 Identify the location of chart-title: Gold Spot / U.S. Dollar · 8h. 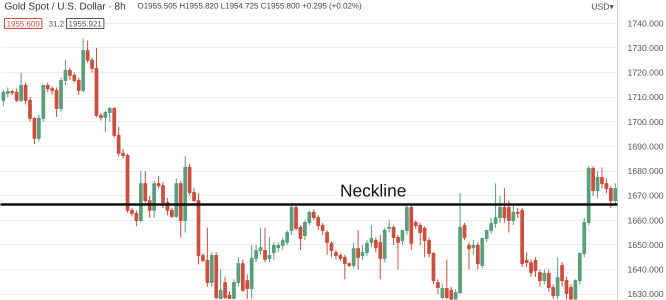
(65, 7).